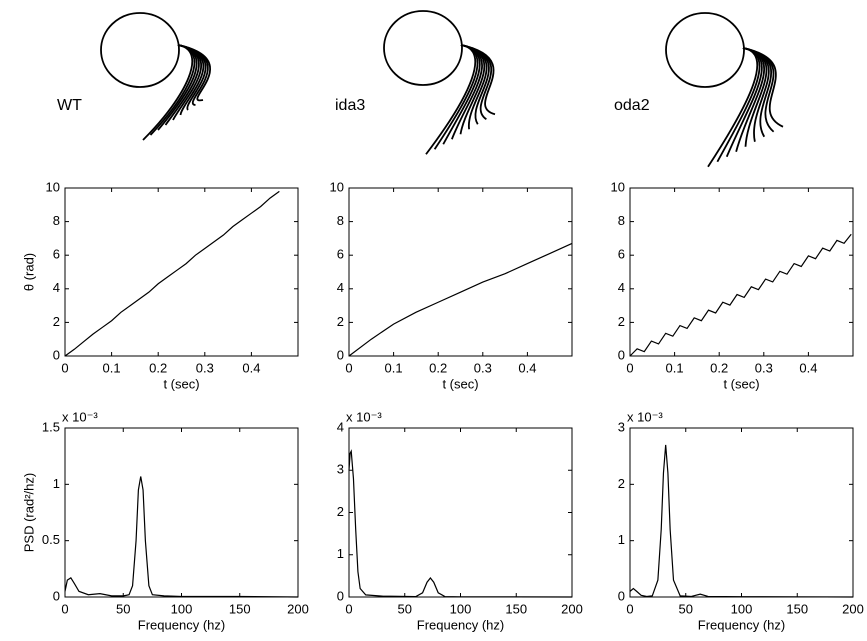 This screenshot has height=641, width=867. Describe the element at coordinates (28, 272) in the screenshot. I see `y-axis-label: θ (rad)` at that location.